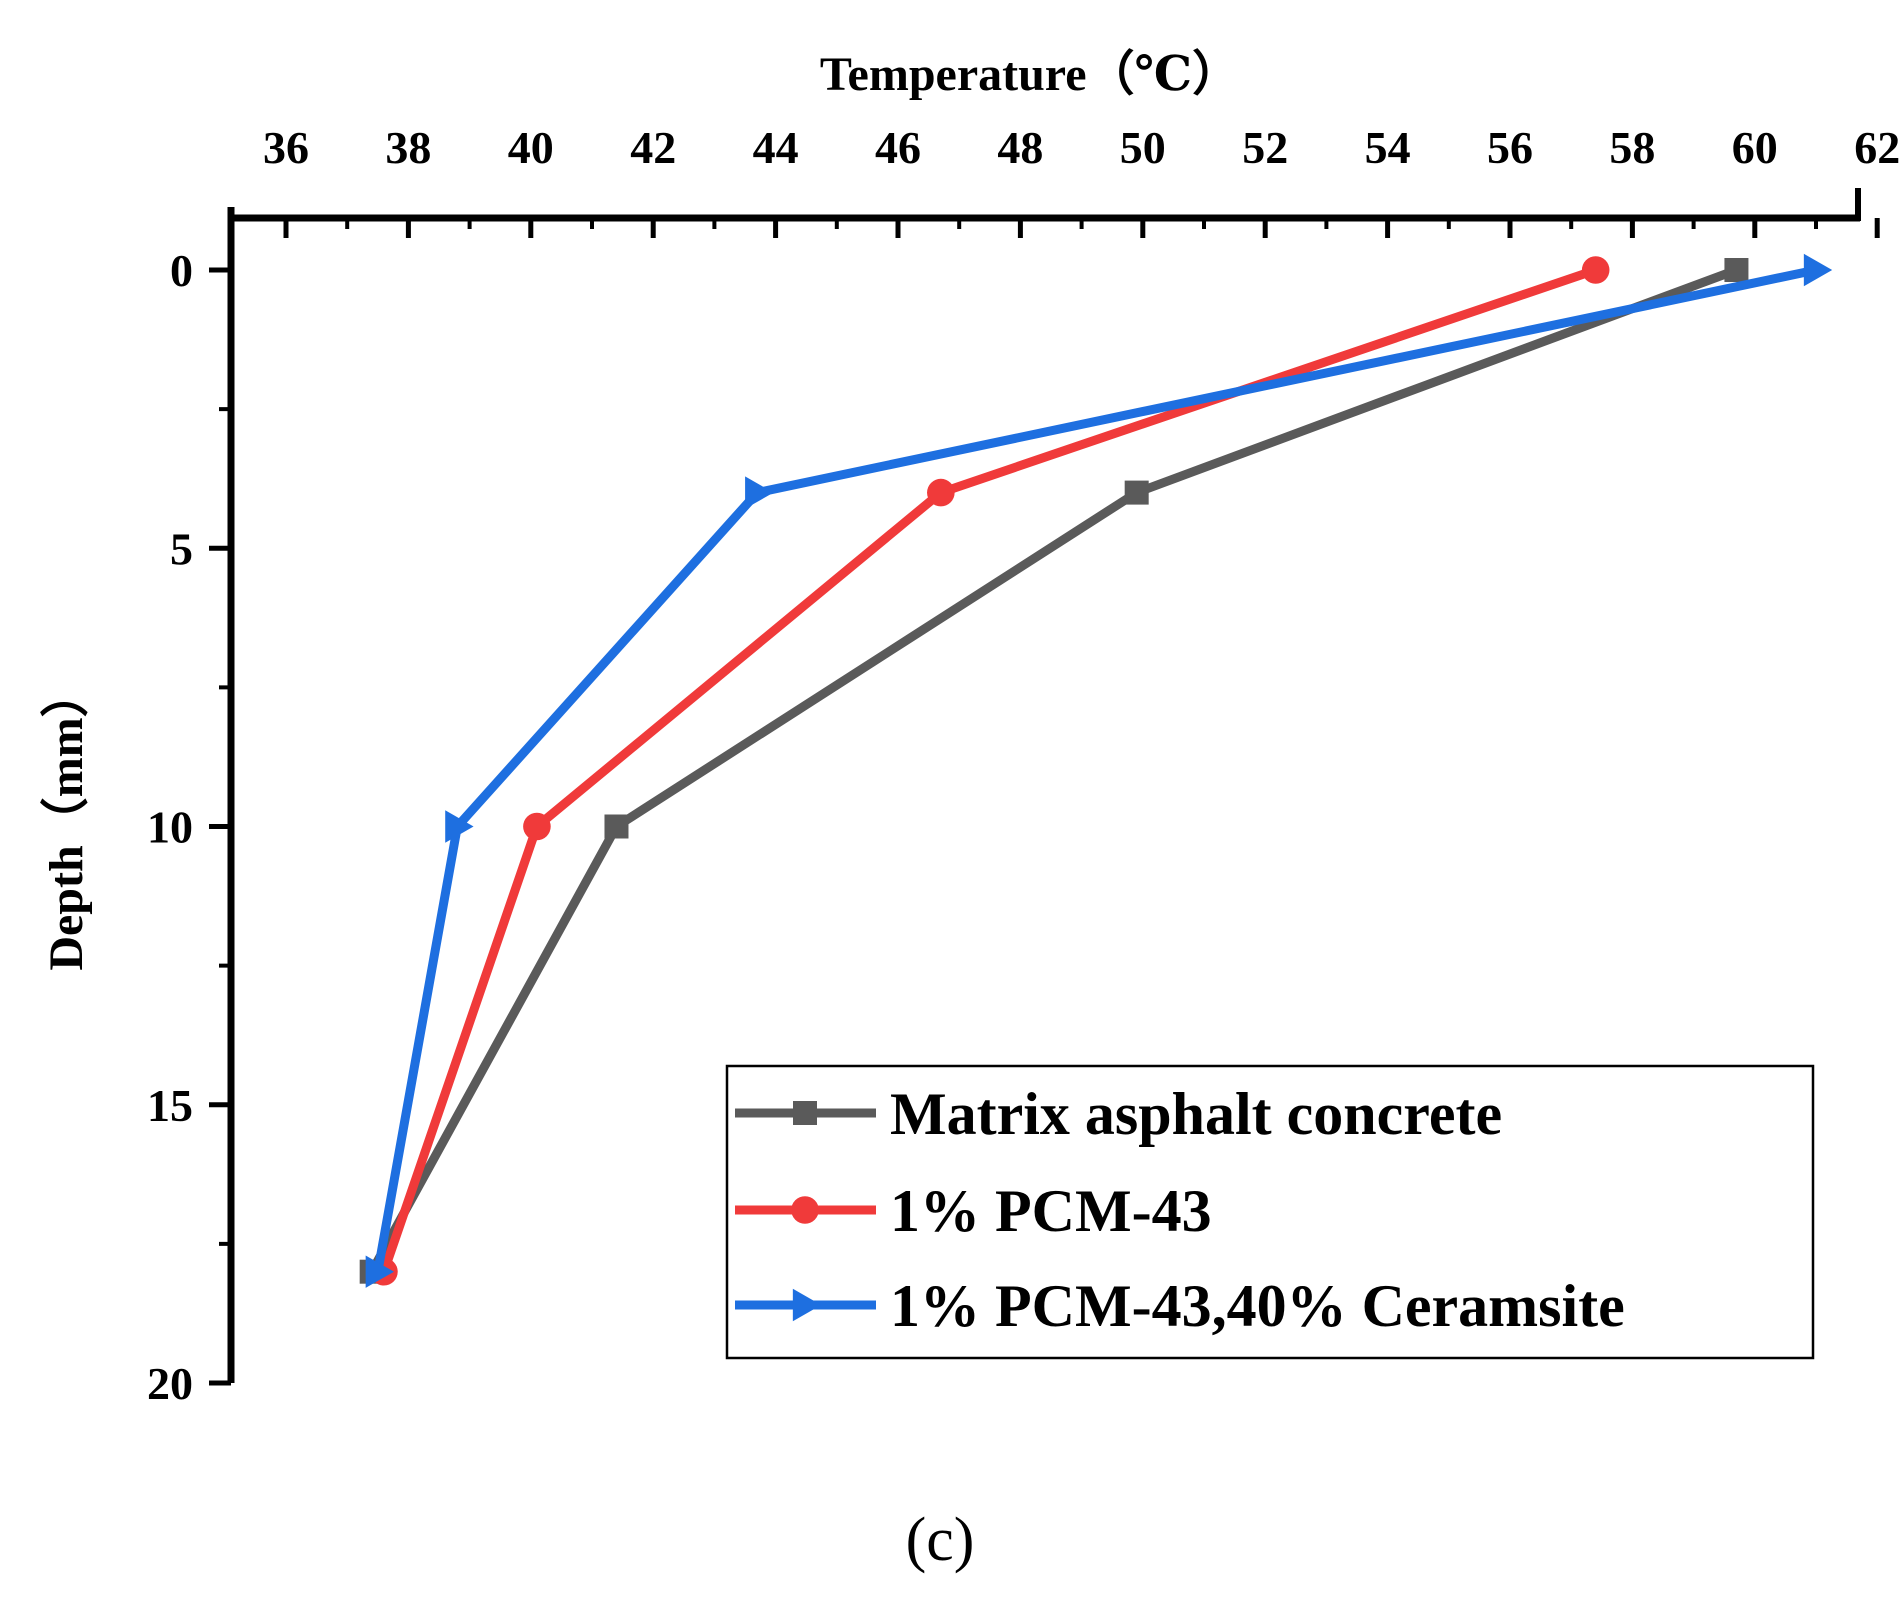 The image size is (1903, 1598). Describe the element at coordinates (1081, 180) in the screenshot. I see `x-tick-group: 36 38 40 42 44 46 48 50 52 54 56 58 60 62` at that location.